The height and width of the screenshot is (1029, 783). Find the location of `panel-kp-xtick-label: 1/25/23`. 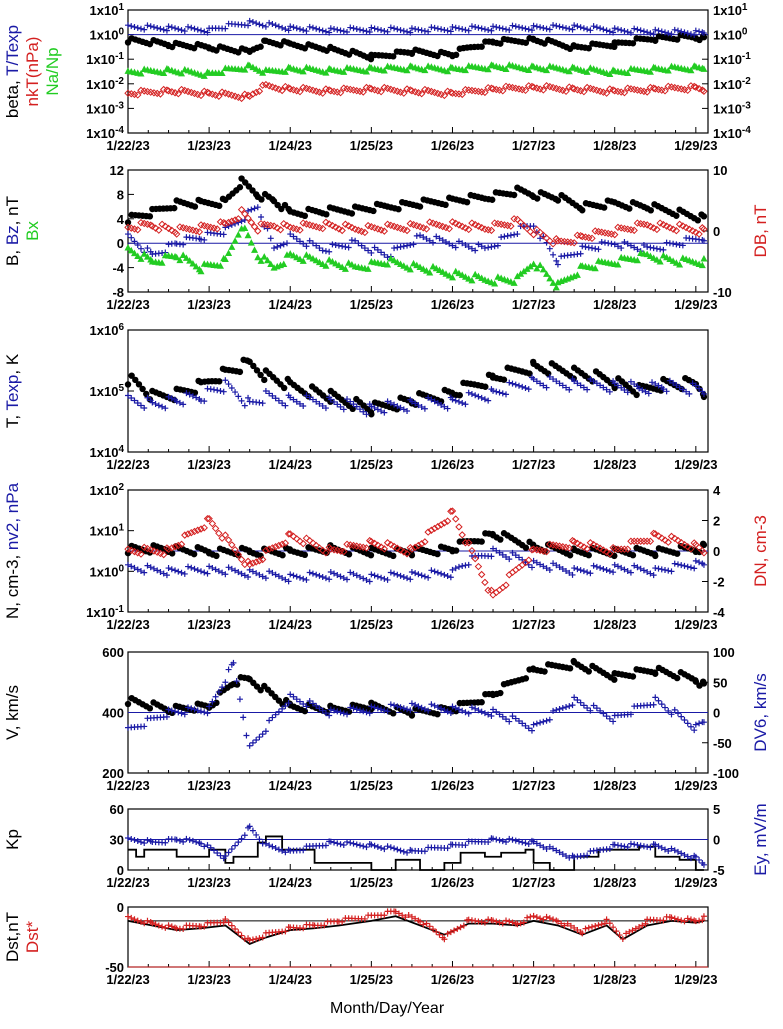

panel-kp-xtick-label: 1/25/23 is located at coordinates (371, 882).